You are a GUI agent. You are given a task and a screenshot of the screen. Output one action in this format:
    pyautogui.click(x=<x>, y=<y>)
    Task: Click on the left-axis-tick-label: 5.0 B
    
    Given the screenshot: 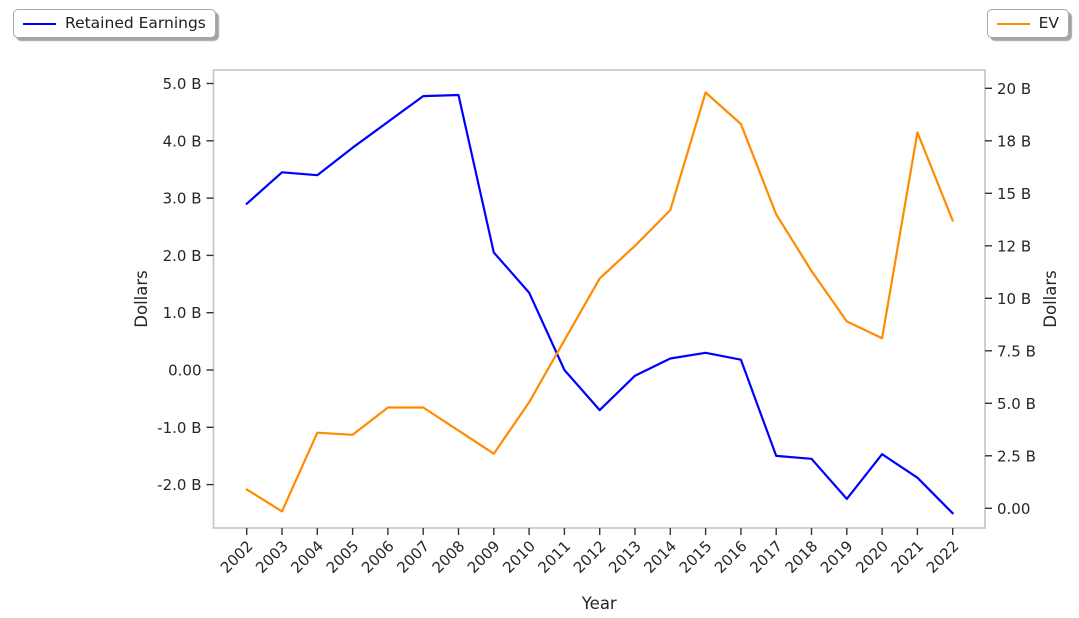 What is the action you would take?
    pyautogui.click(x=182, y=84)
    